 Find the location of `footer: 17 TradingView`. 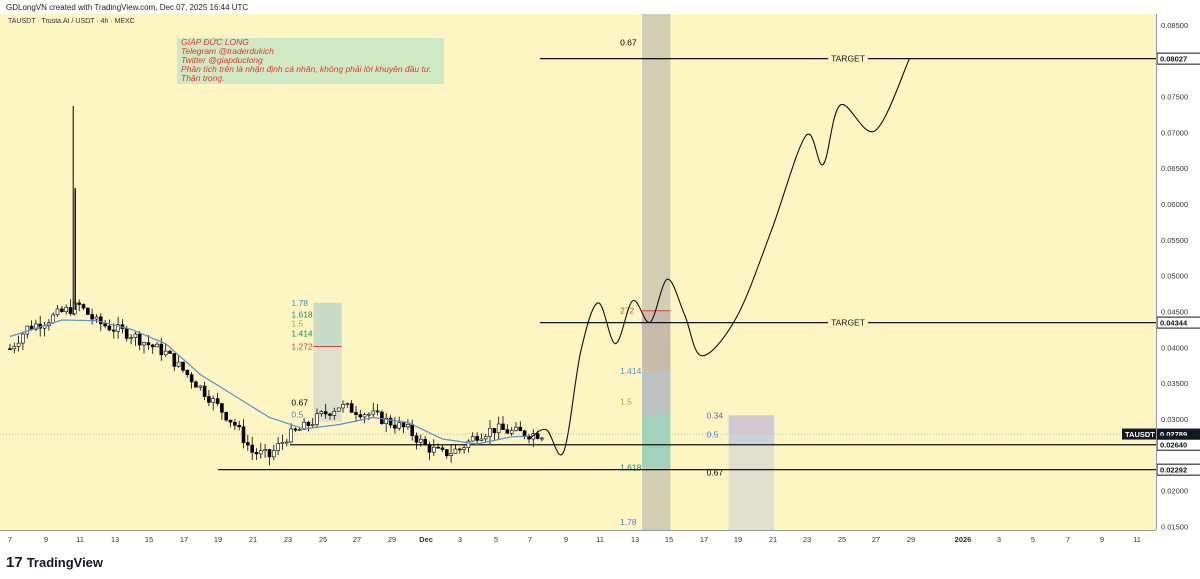

footer: 17 TradingView is located at coordinates (54, 562).